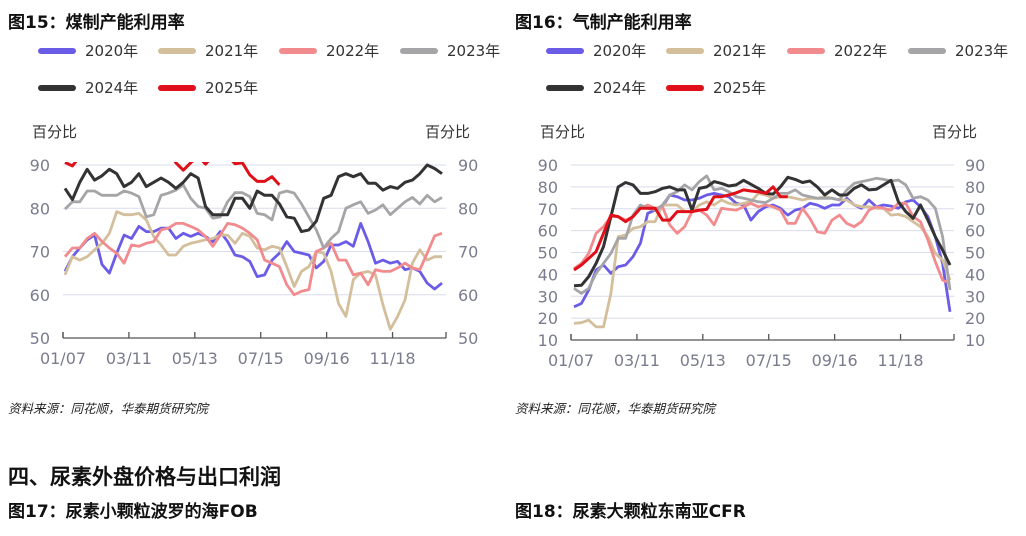  What do you see at coordinates (548, 318) in the screenshot?
I see `y-tick-label-left: 20` at bounding box center [548, 318].